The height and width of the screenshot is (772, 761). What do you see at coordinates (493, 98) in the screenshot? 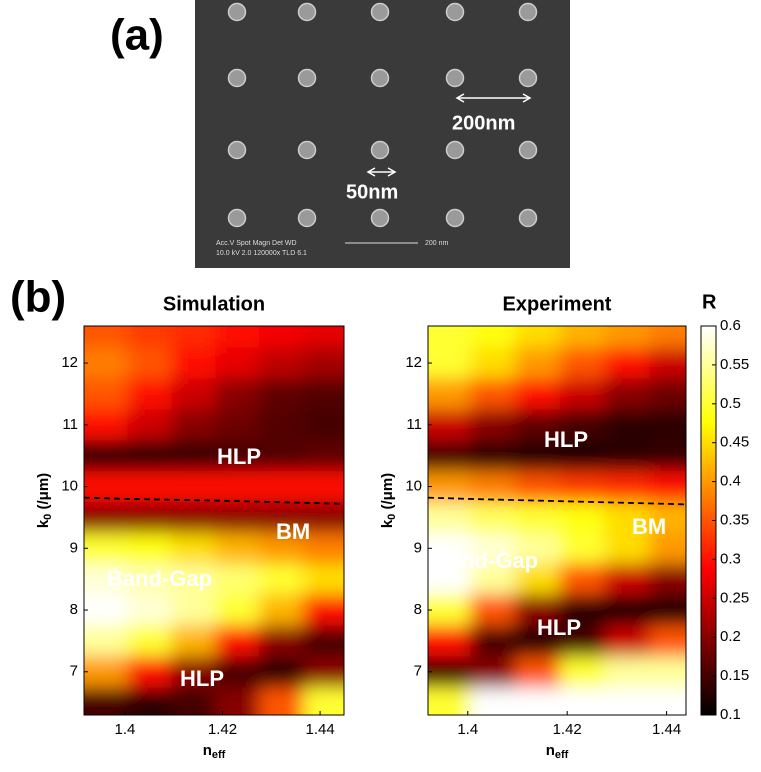
I see `arrow-head` at bounding box center [493, 98].